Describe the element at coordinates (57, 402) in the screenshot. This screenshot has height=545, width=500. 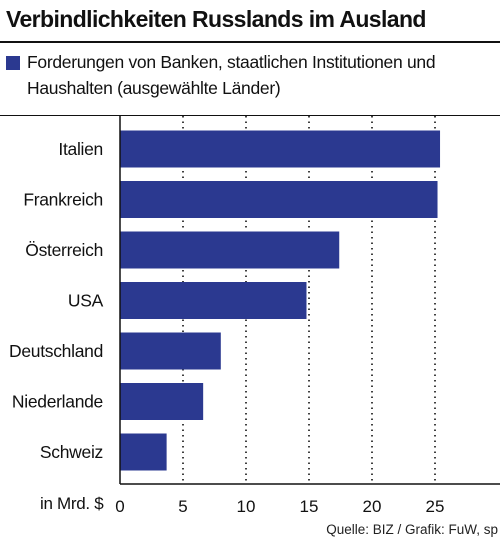
I see `category-label: Niederlande` at that location.